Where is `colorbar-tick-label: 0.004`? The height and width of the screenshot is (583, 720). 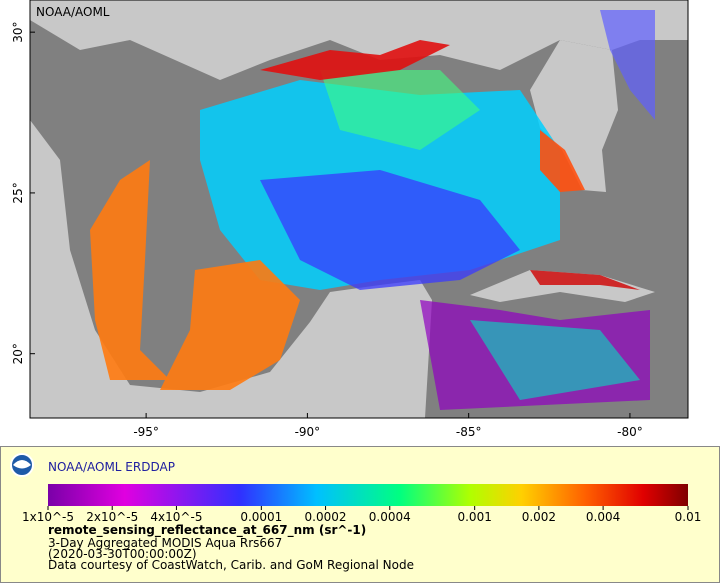
colorbar-tick-label: 0.004 is located at coordinates (603, 517).